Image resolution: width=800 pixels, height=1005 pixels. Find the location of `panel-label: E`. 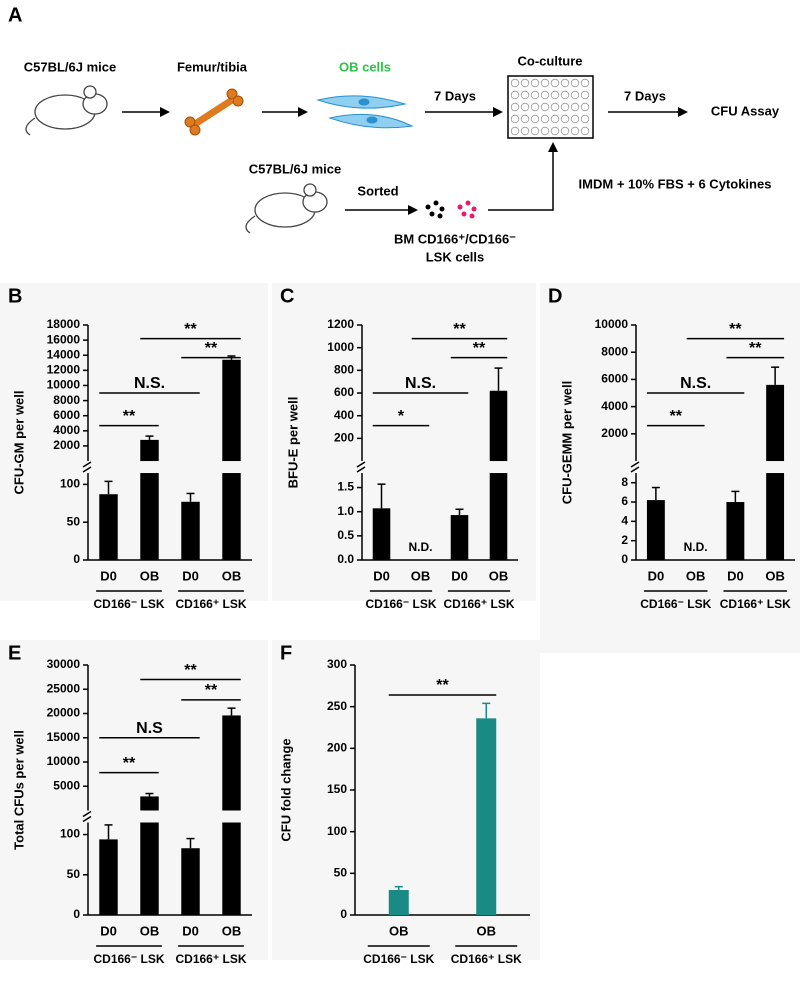

panel-label: E is located at coordinates (14, 653).